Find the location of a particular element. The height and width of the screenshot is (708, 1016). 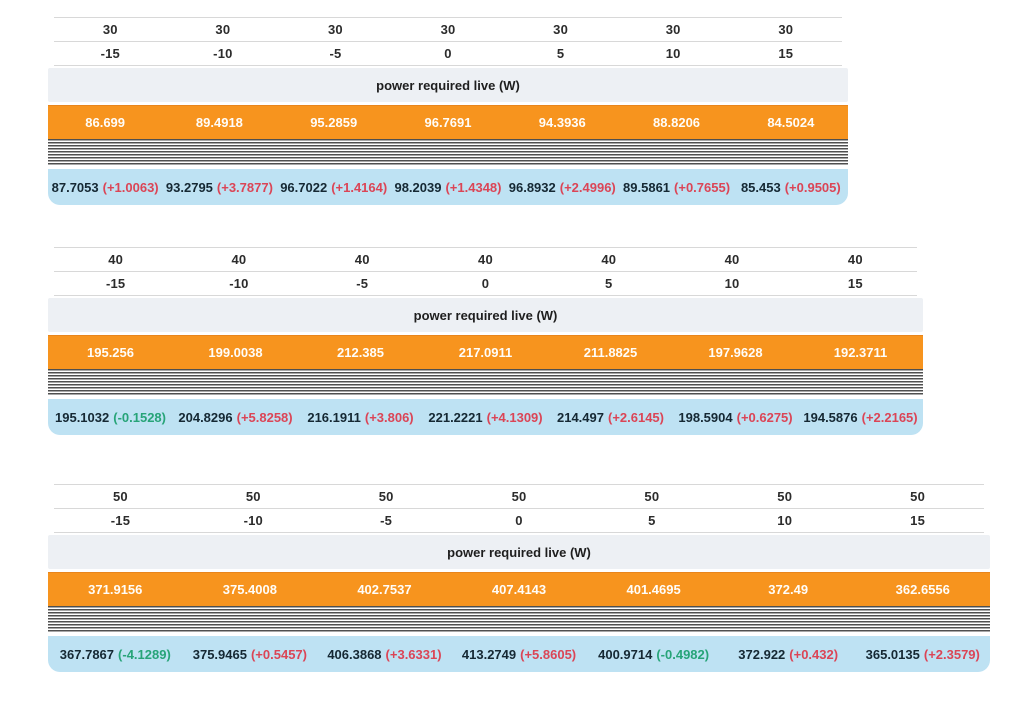

live-power-value: 375.9465 is located at coordinates (219, 654).